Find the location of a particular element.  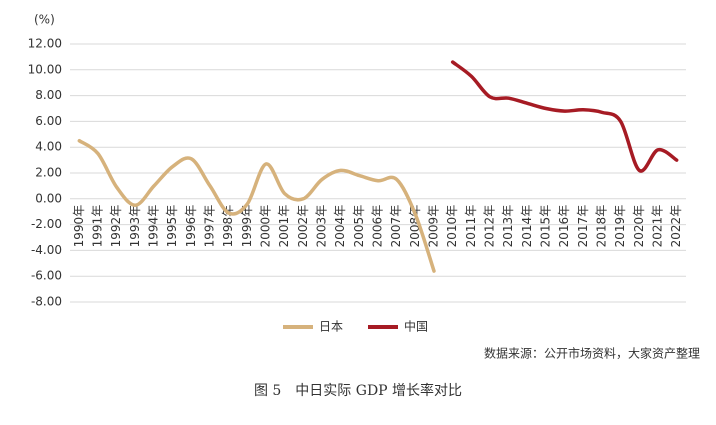

source: 数据来源：公开市场资料，大家资产整理 is located at coordinates (592, 353).